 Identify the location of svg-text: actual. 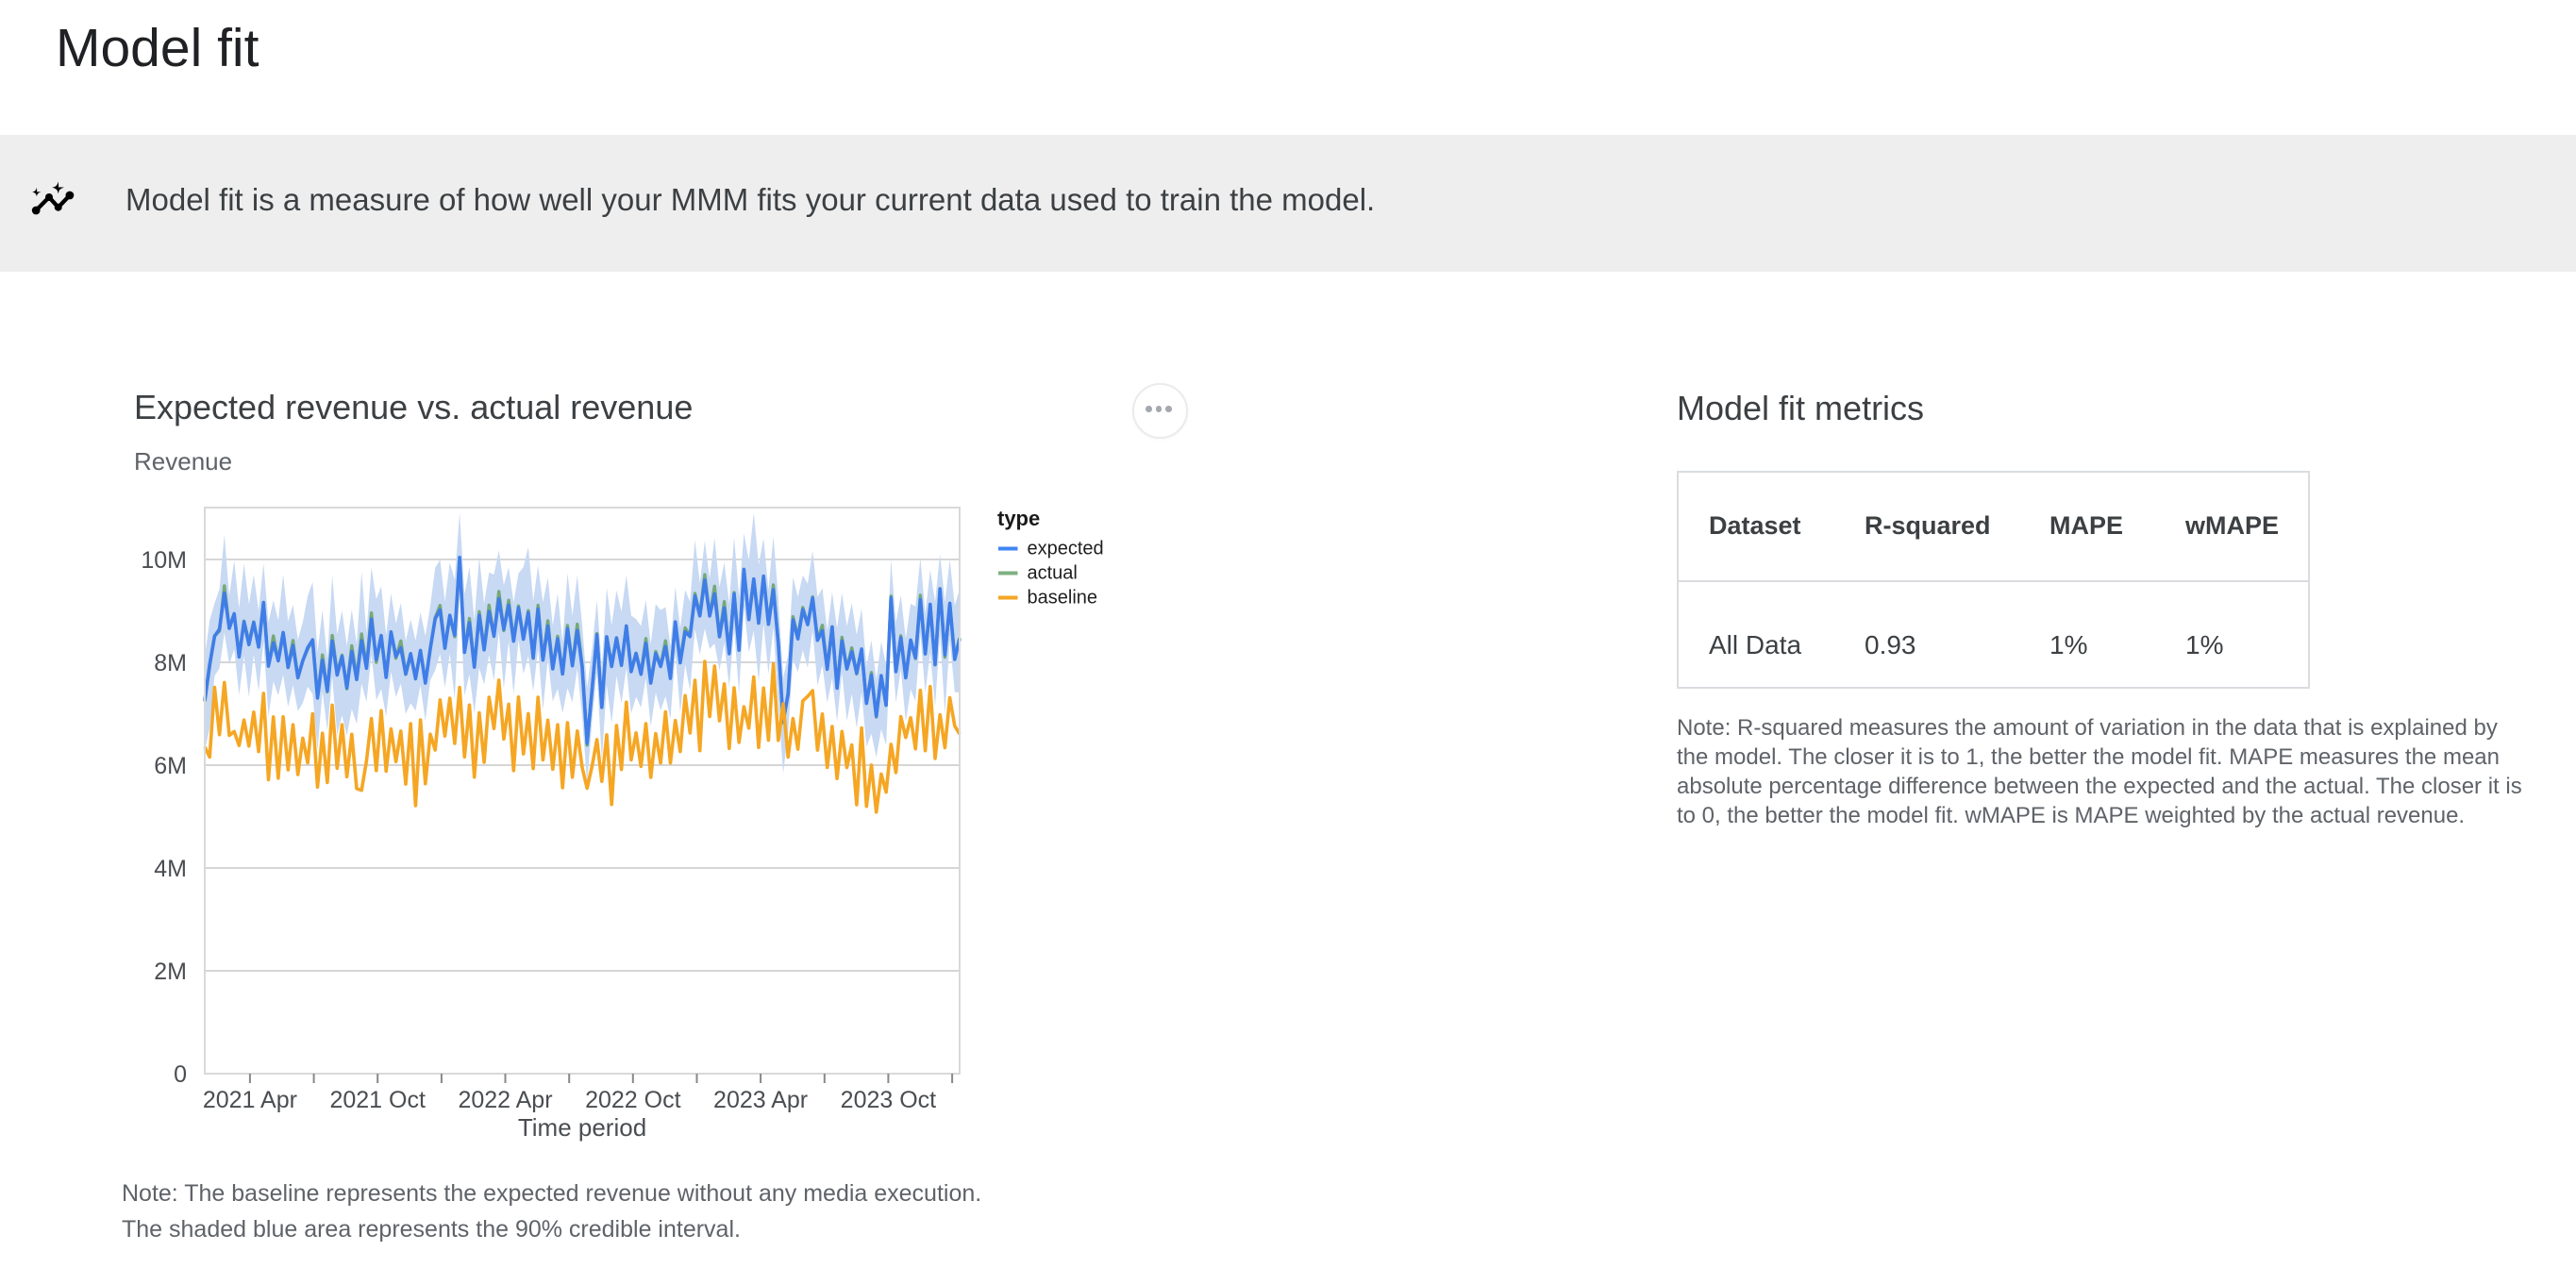
(1053, 573).